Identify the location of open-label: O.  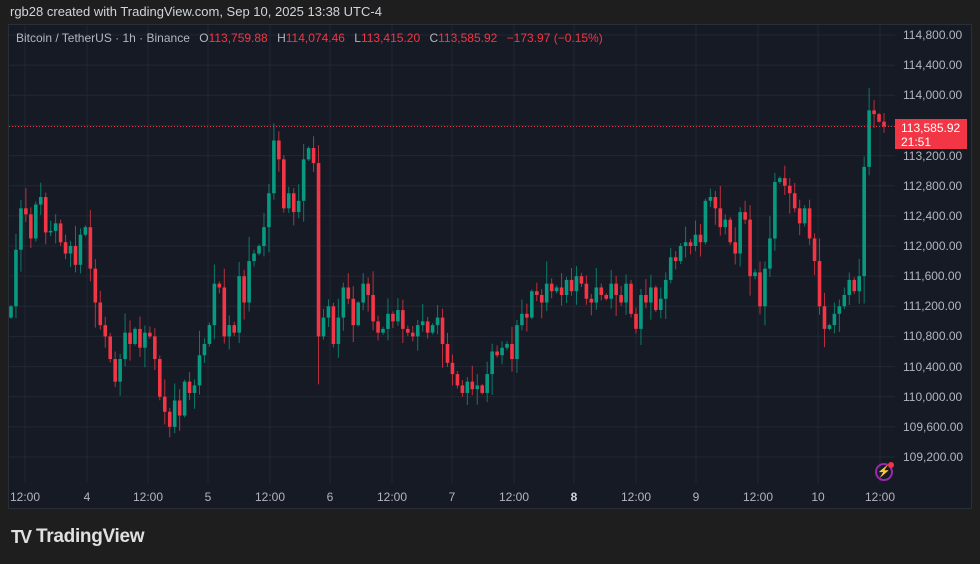
(204, 38).